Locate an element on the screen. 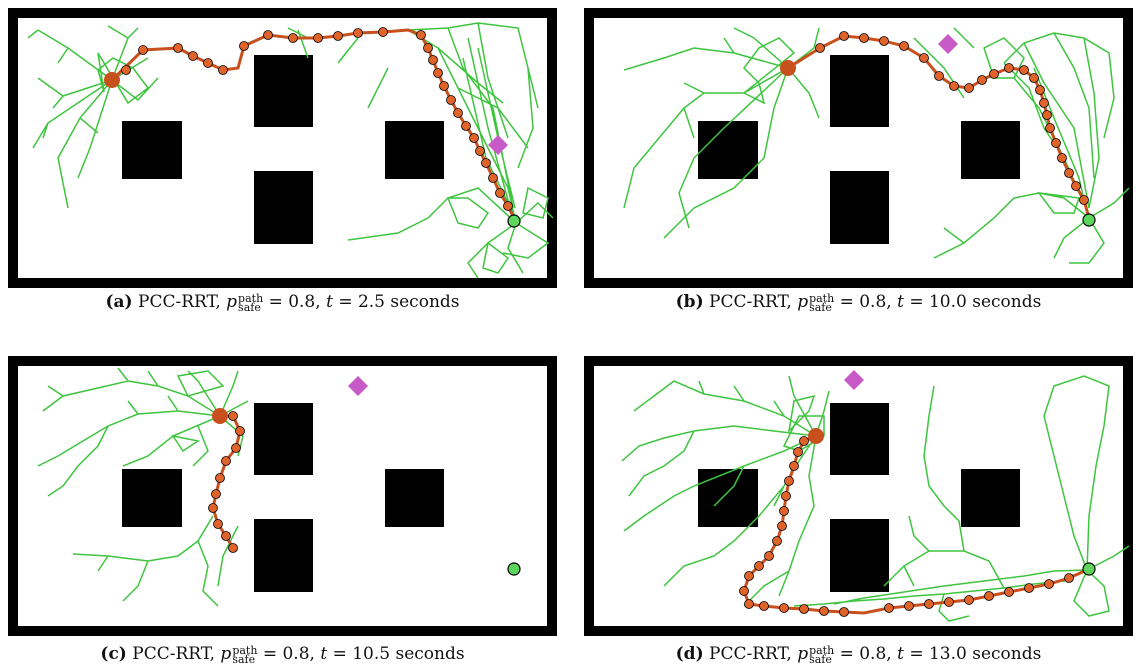 Image resolution: width=1136 pixels, height=668 pixels. caption-b-label: (b) is located at coordinates (689, 302).